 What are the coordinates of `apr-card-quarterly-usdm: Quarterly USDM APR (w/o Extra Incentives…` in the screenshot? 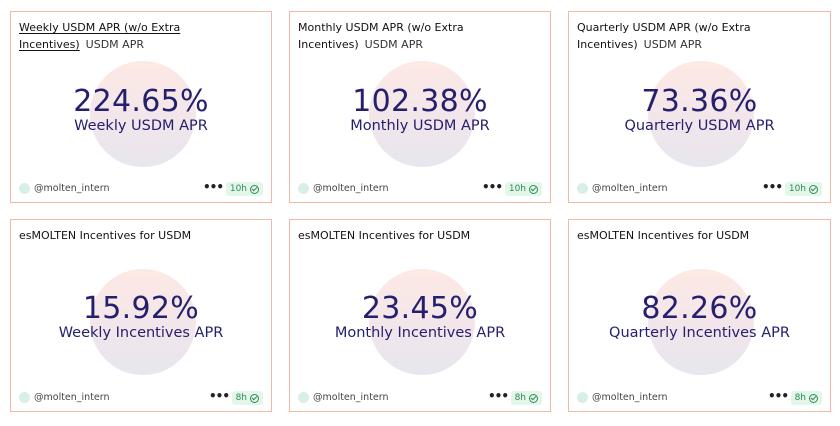 It's located at (699, 107).